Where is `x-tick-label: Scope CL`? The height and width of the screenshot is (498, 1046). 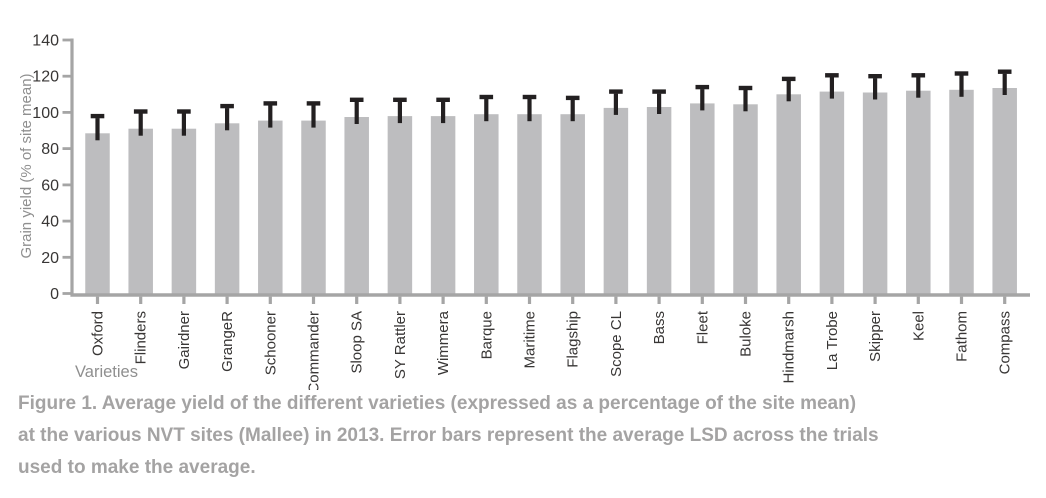
x-tick-label: Scope CL is located at coordinates (616, 344).